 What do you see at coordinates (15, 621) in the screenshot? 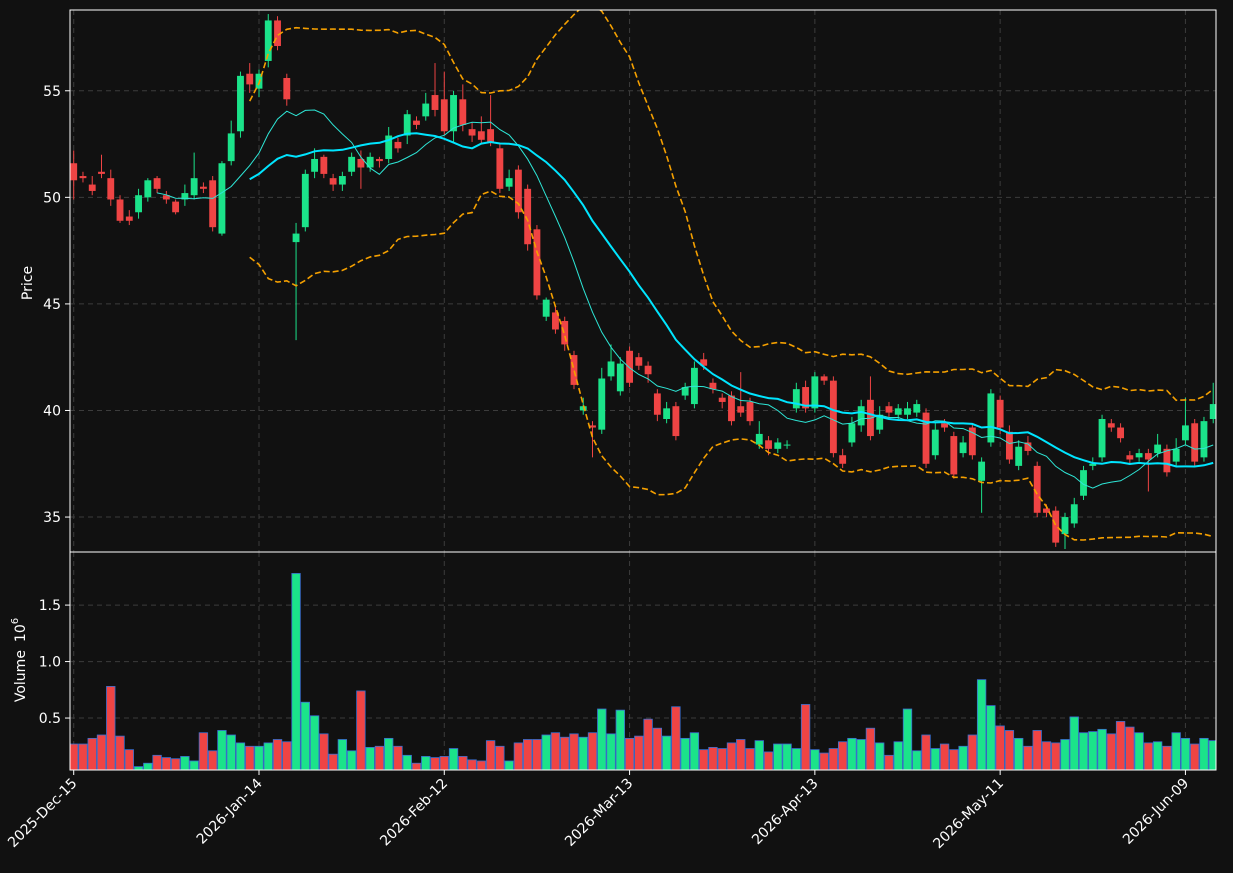
I see `volume-offset-exponent: 6` at bounding box center [15, 621].